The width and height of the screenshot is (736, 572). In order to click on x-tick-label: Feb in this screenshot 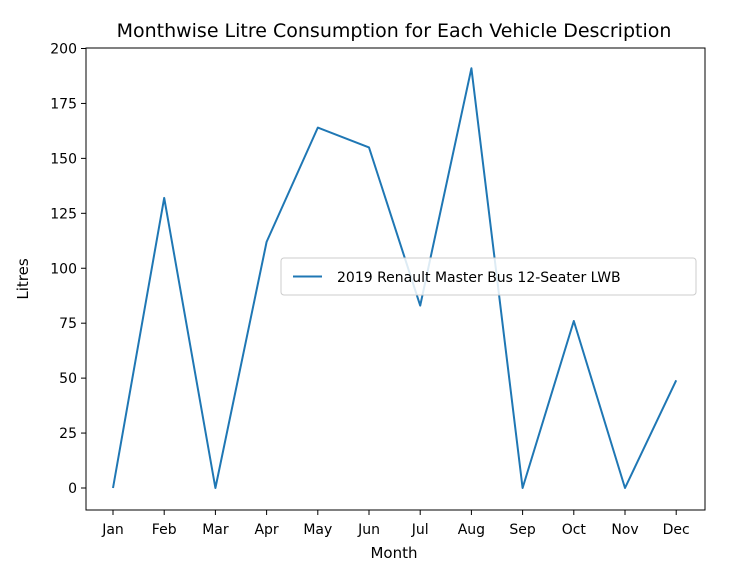, I will do `click(164, 530)`.